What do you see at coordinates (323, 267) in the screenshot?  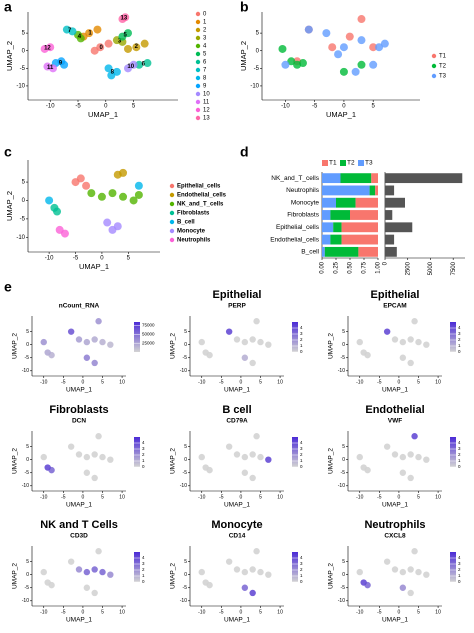 I see `x-tick-label: 0.00` at bounding box center [323, 267].